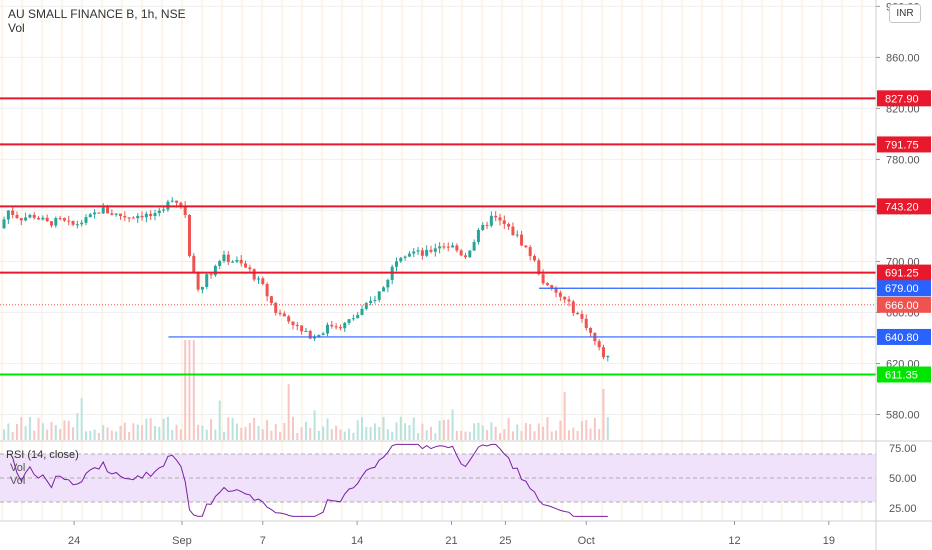  What do you see at coordinates (905, 13) in the screenshot?
I see `currency-badge: INR` at bounding box center [905, 13].